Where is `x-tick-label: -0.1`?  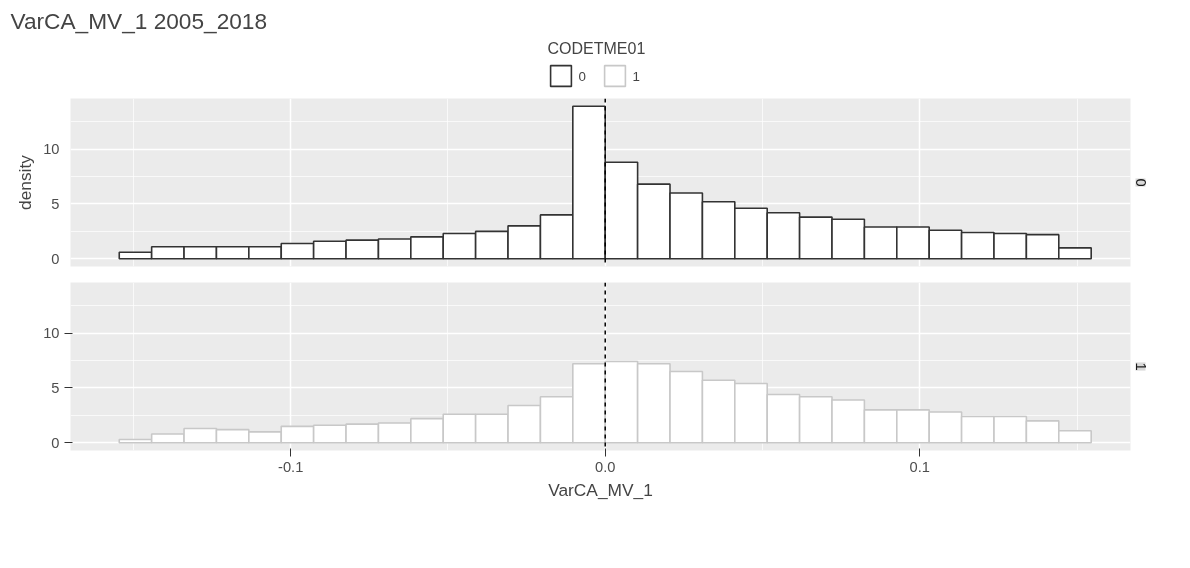
x-tick-label: -0.1 is located at coordinates (291, 466).